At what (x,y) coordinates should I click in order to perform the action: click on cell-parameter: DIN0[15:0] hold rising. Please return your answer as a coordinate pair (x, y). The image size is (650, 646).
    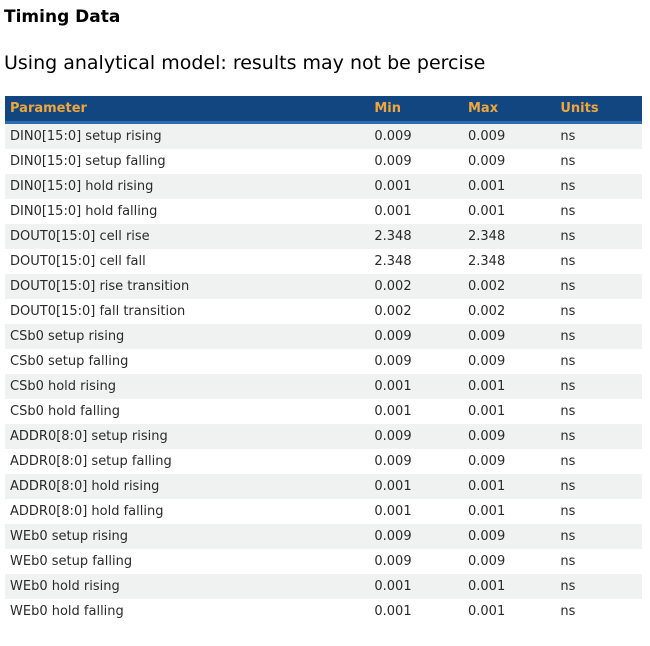
    Looking at the image, I should click on (187, 187).